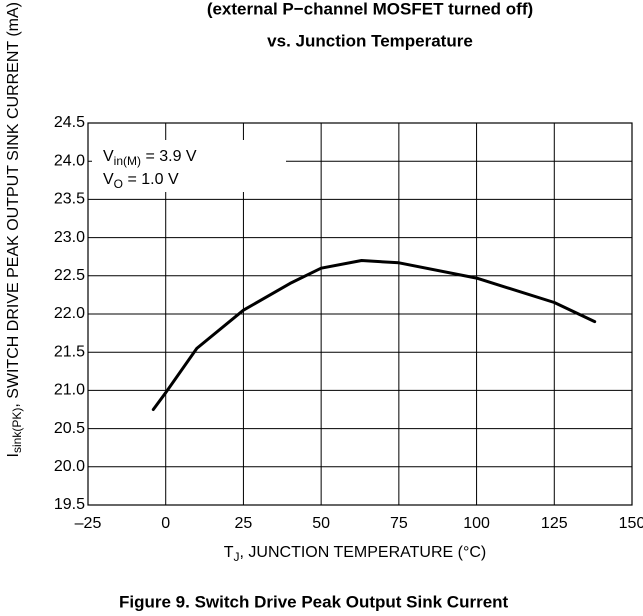 The height and width of the screenshot is (616, 643). I want to click on y-tick-label: 20.0, so click(69, 466).